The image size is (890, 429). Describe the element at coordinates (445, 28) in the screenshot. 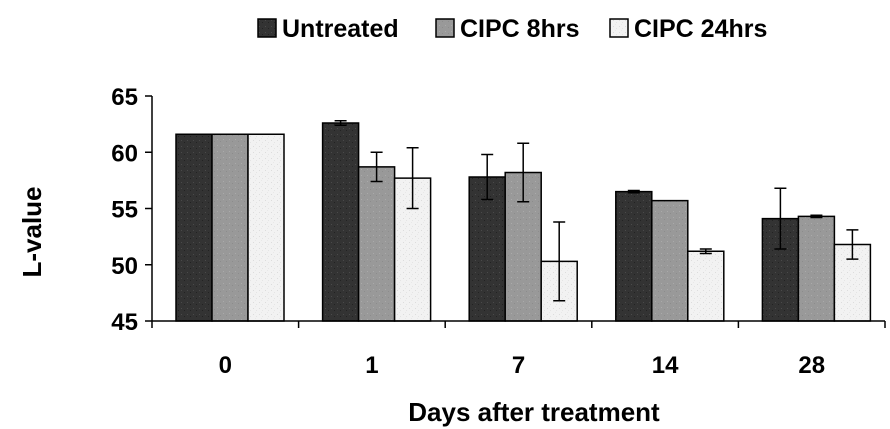

I see `legend-swatch-cipc-8hrs` at that location.